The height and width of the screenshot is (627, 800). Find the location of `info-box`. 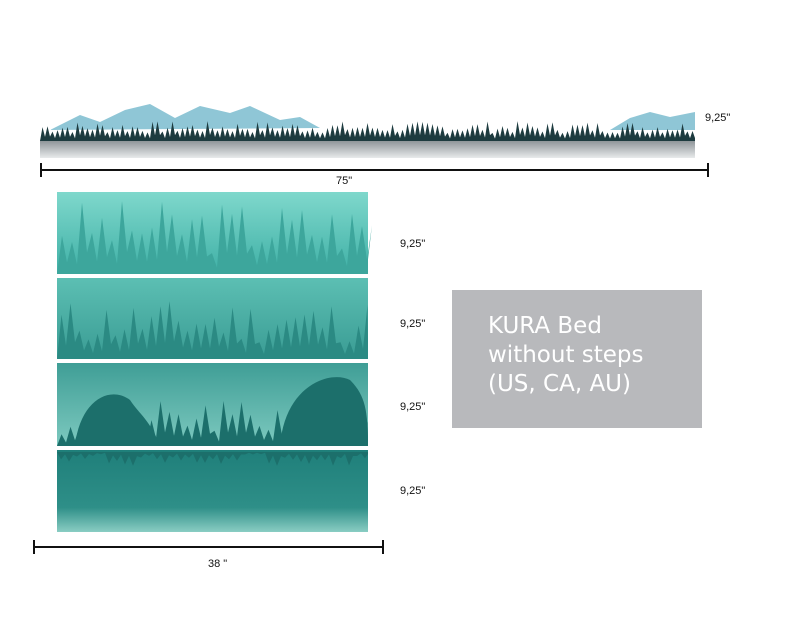

info-box is located at coordinates (577, 359).